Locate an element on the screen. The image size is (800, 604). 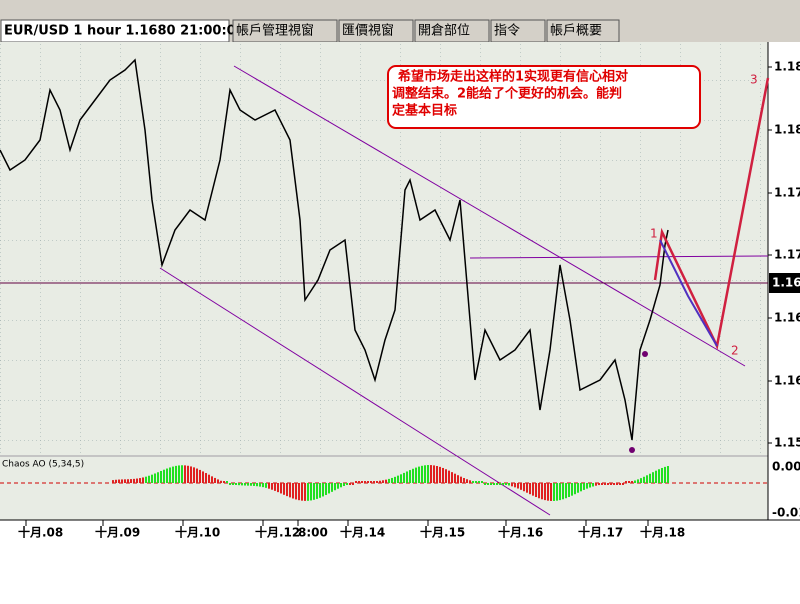
wave-label: 1 is located at coordinates (654, 234).